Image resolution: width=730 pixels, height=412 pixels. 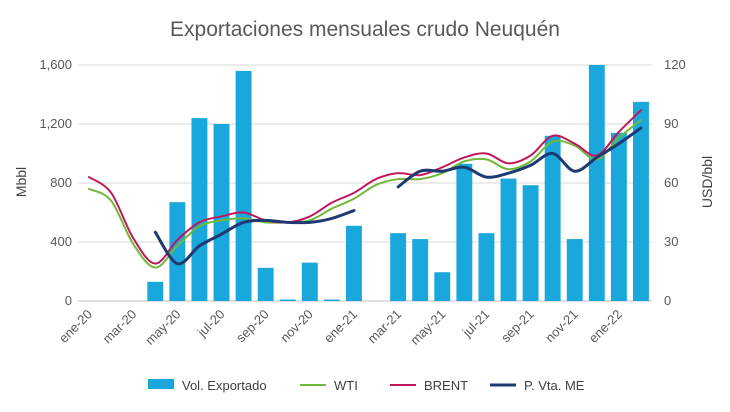 I want to click on x-tick: ene-21, so click(x=340, y=326).